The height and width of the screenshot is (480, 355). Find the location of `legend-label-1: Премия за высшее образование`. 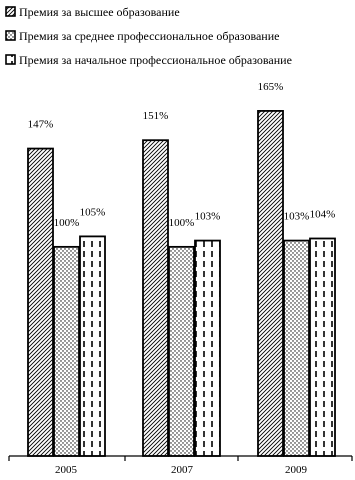

legend-label-1: Премия за высшее образование is located at coordinates (99, 12).